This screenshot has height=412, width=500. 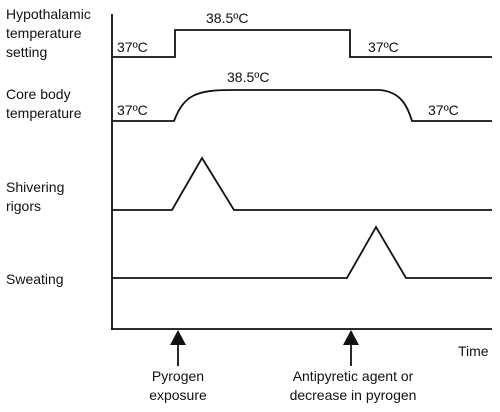 I want to click on sweating-trace, so click(x=302, y=252).